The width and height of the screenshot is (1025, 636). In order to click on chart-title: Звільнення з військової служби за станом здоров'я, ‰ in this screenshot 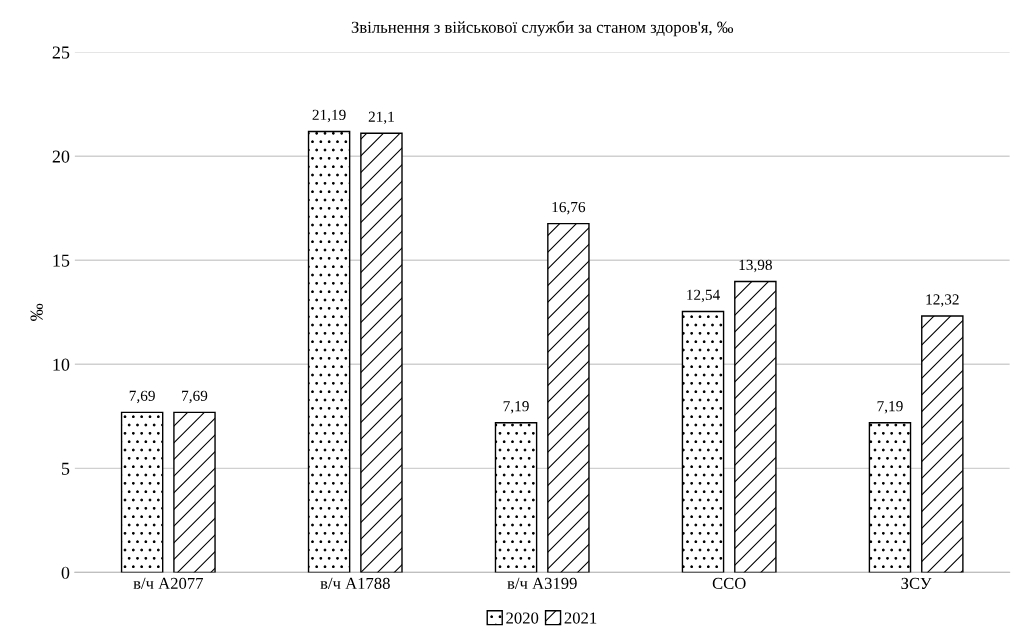, I will do `click(542, 28)`.